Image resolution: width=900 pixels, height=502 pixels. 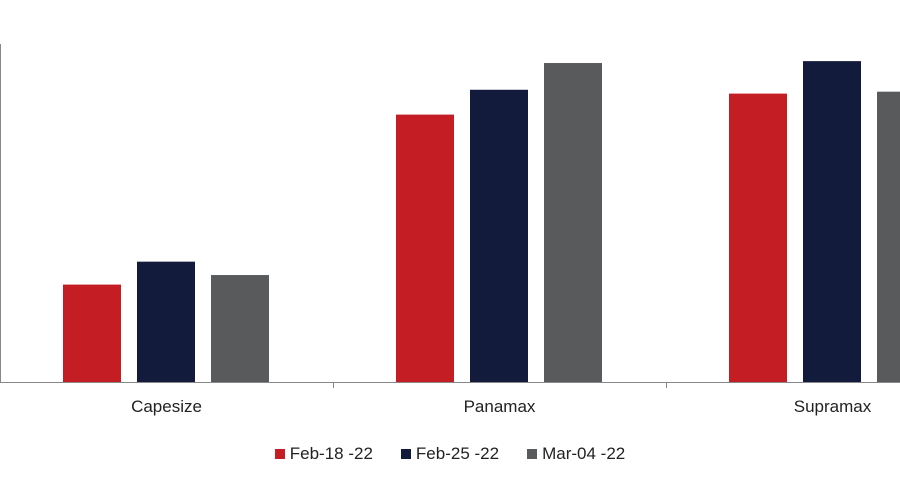 I want to click on category-labels: Capesize Panamax Supramax, so click(x=501, y=406).